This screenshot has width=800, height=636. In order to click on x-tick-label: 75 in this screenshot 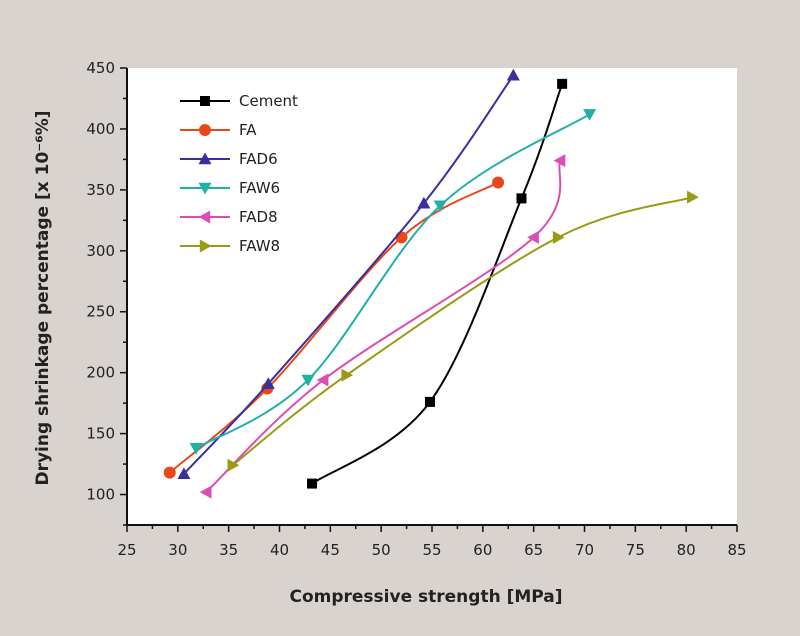, I will do `click(635, 550)`.